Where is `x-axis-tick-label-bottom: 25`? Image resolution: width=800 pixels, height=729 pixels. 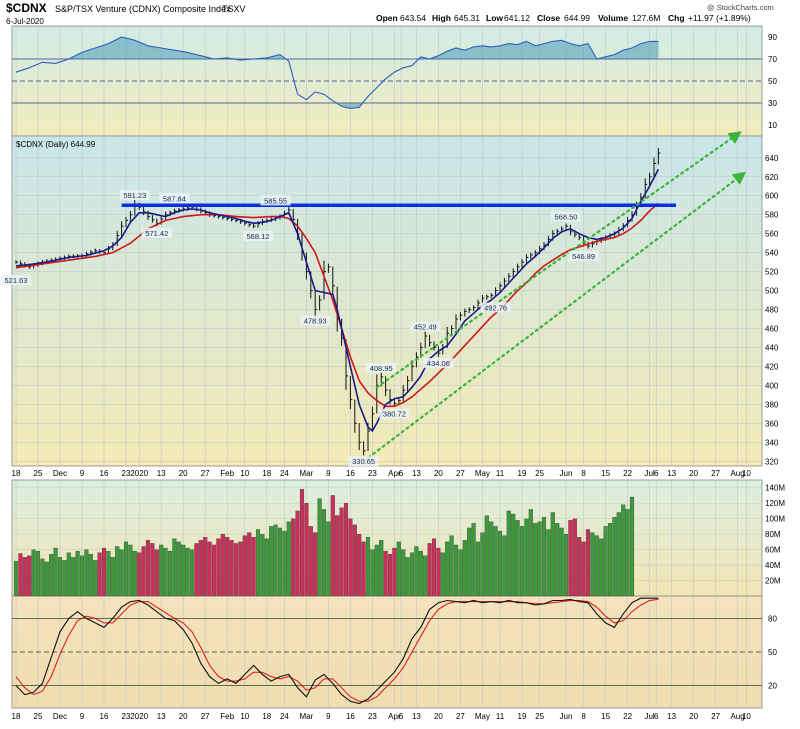 x-axis-tick-label-bottom: 25 is located at coordinates (38, 716).